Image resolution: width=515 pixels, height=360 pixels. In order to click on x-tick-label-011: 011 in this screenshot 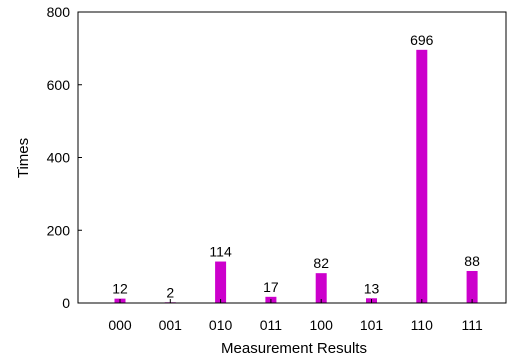, I will do `click(271, 325)`.